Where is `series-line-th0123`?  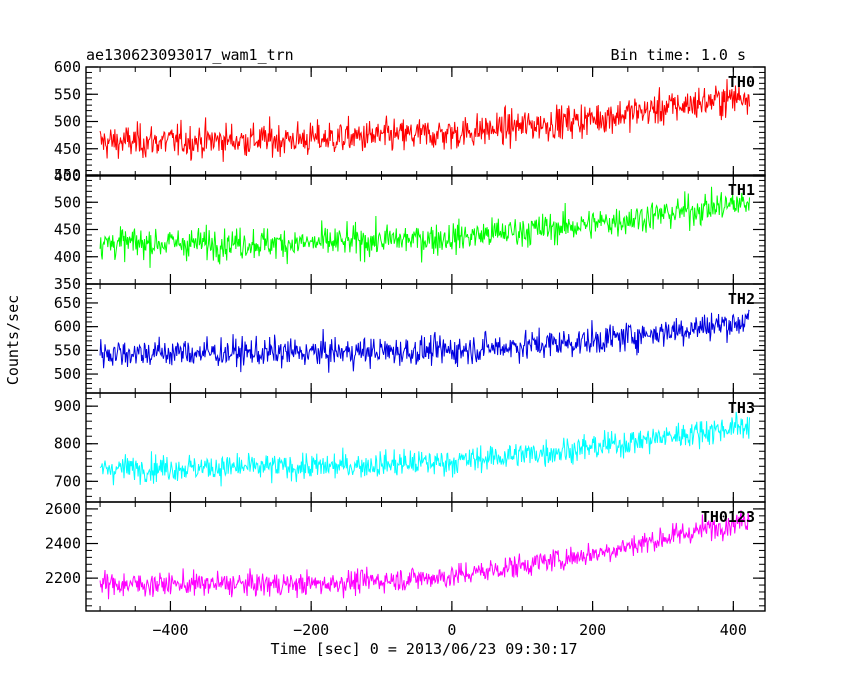 series-line-th0123 is located at coordinates (425, 555).